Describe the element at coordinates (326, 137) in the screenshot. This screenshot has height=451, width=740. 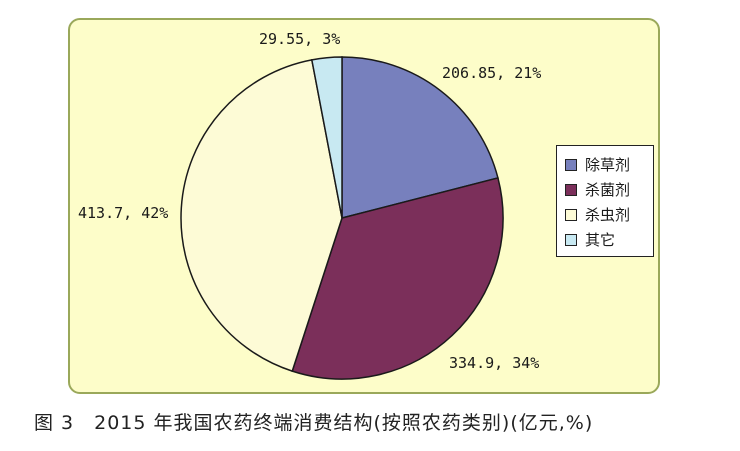
I see `pie-slice-other` at that location.